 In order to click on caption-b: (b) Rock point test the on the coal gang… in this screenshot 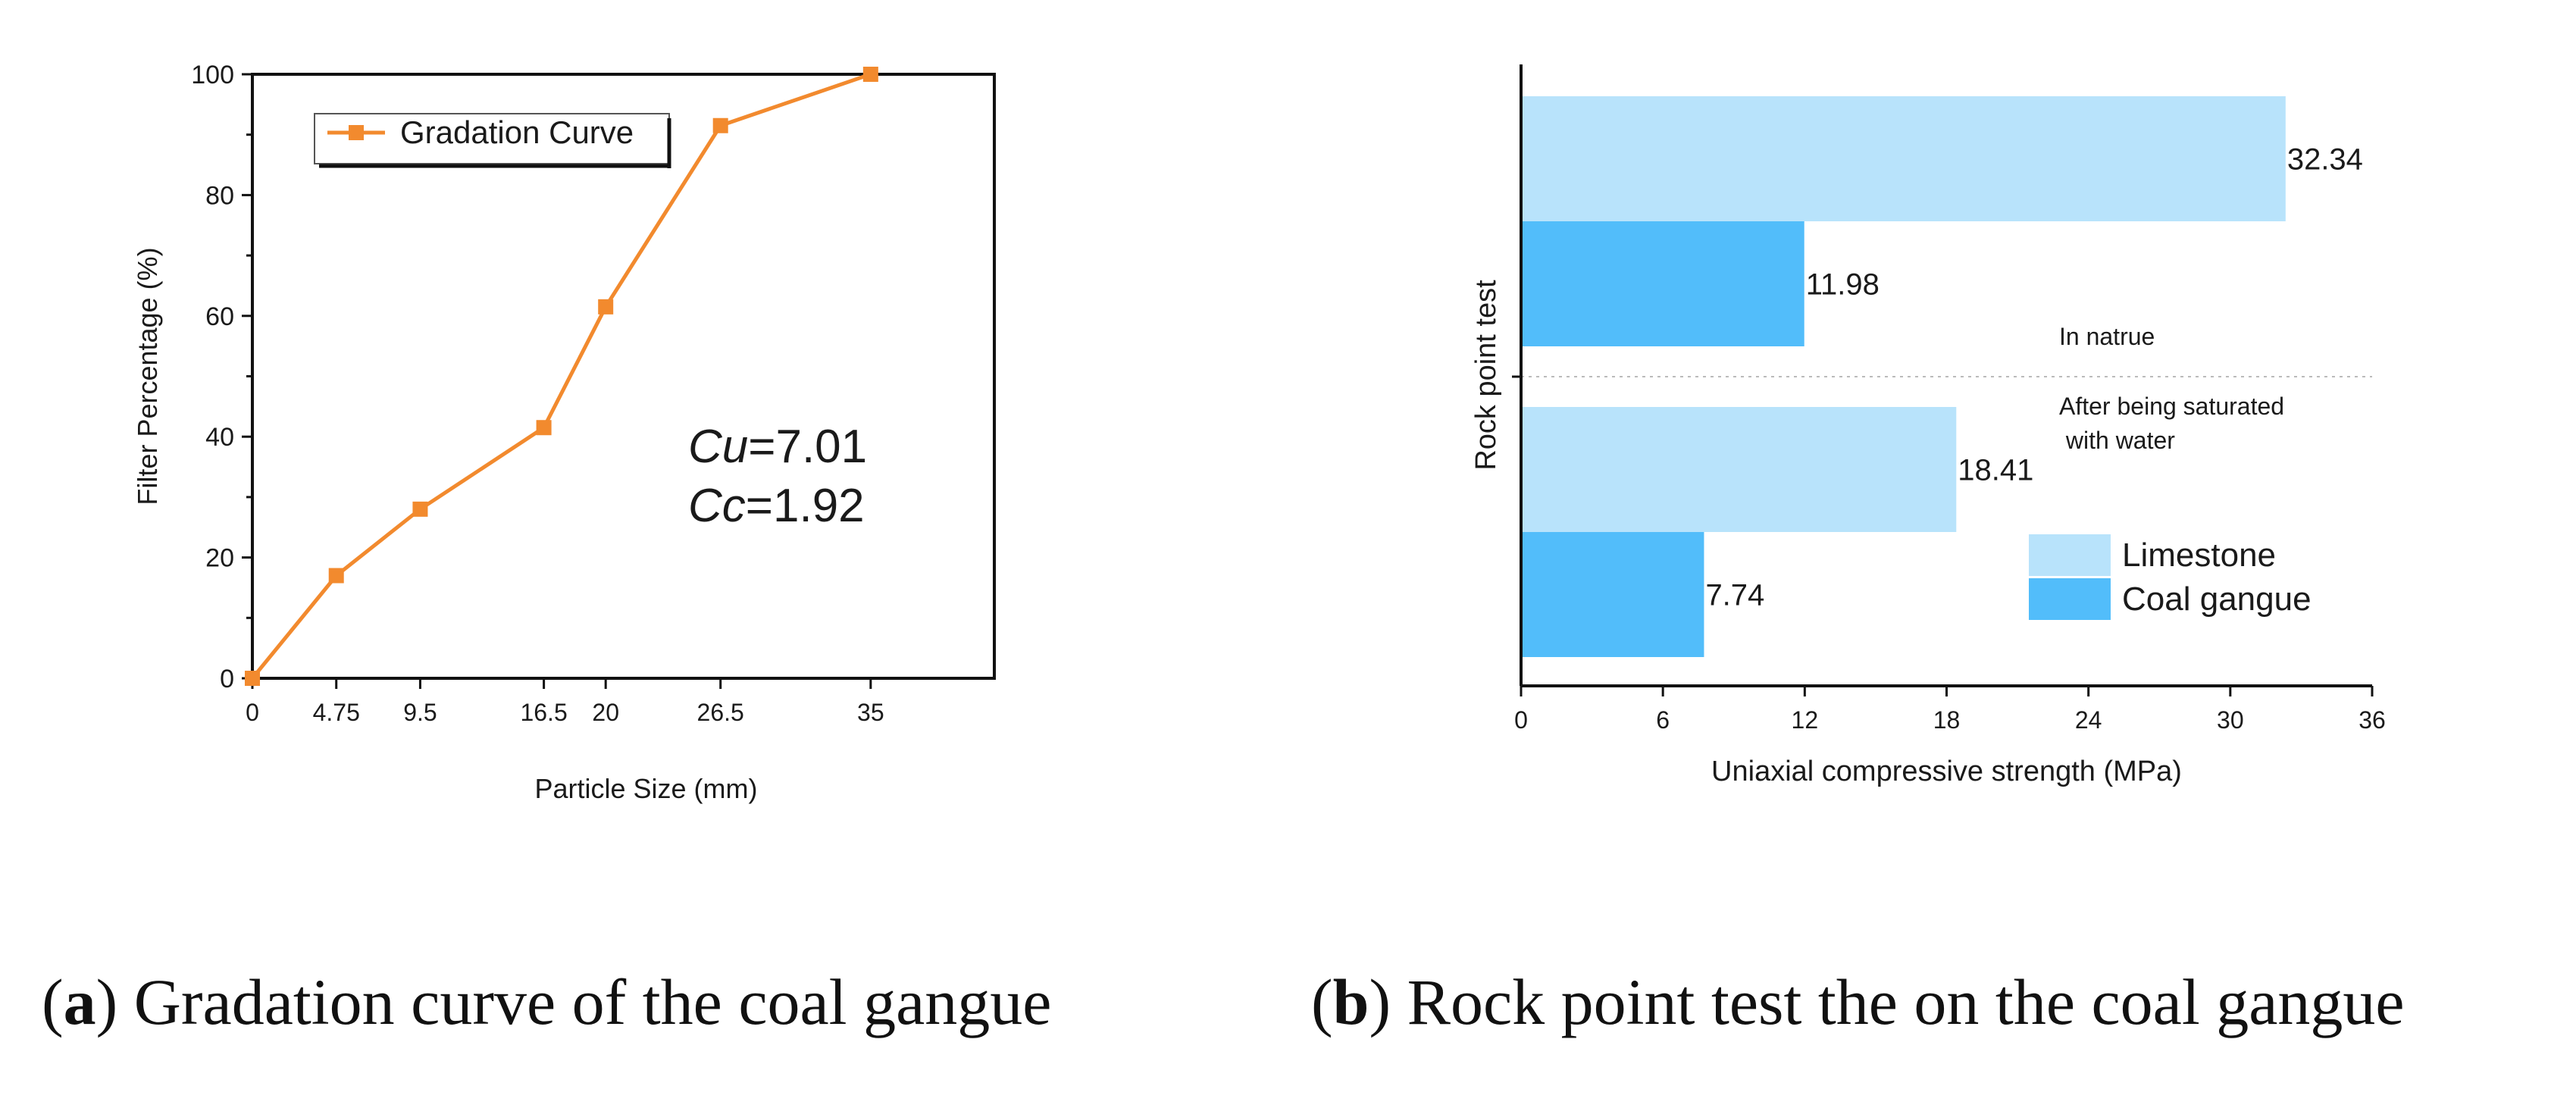, I will do `click(1858, 1002)`.